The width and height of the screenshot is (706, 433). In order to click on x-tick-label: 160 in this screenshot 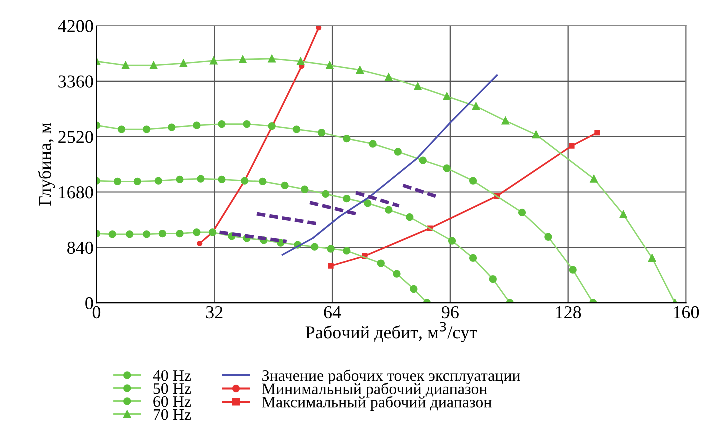, I will do `click(687, 312)`.